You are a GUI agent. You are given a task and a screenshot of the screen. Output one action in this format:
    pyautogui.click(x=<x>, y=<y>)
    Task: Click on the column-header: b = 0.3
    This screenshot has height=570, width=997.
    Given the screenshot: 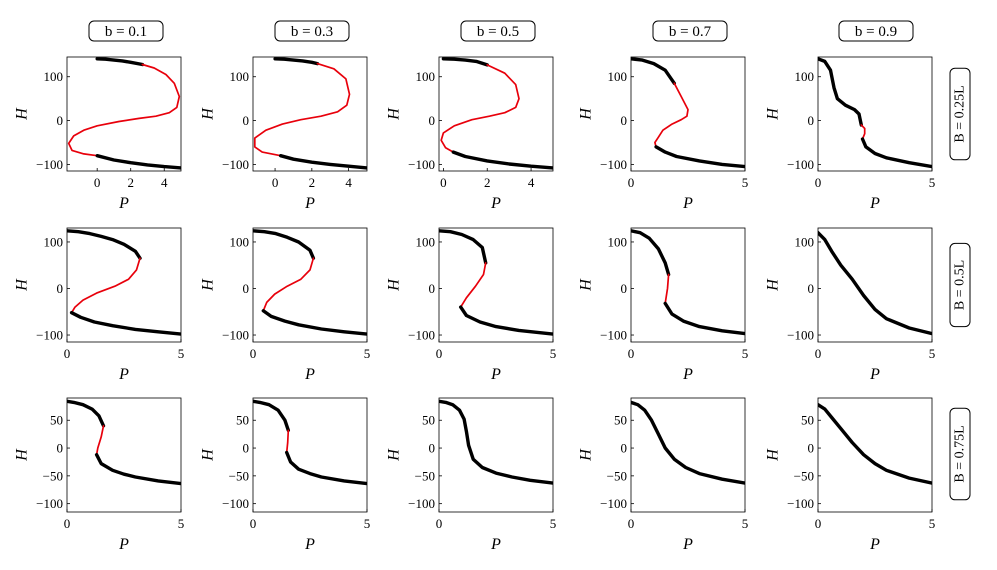 What is the action you would take?
    pyautogui.click(x=312, y=31)
    